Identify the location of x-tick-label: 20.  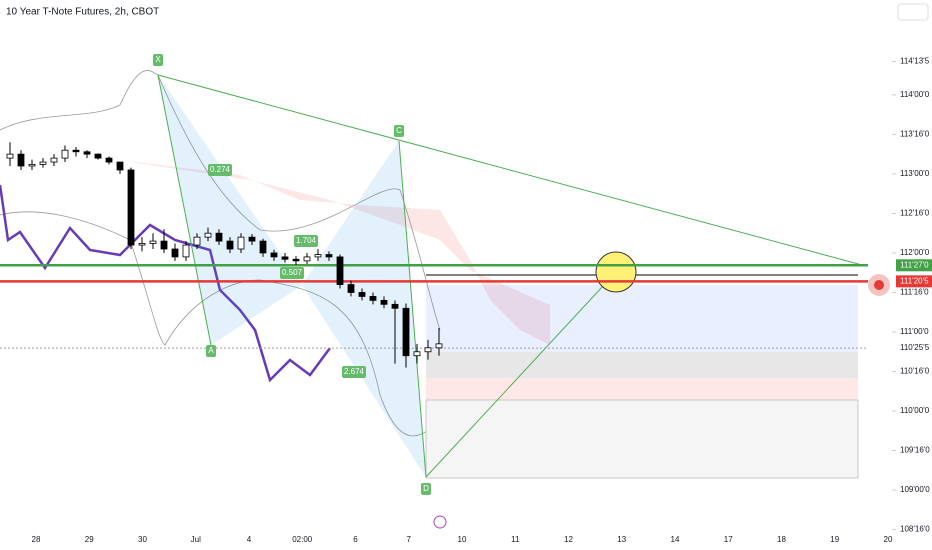
(888, 539).